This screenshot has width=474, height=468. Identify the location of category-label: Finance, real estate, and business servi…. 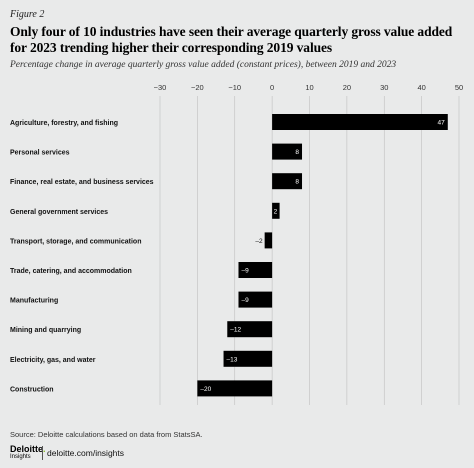
(82, 182).